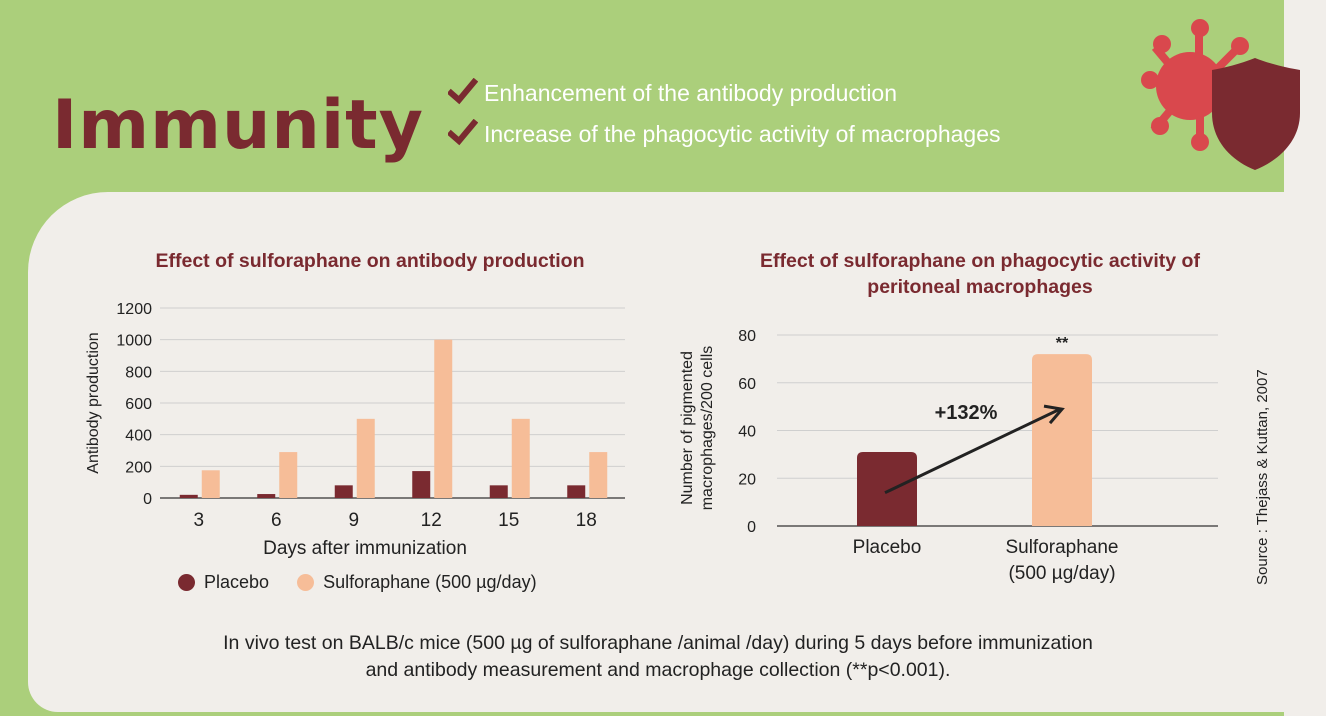 The width and height of the screenshot is (1326, 716). I want to click on legend-label-placebo: Placebo, so click(237, 582).